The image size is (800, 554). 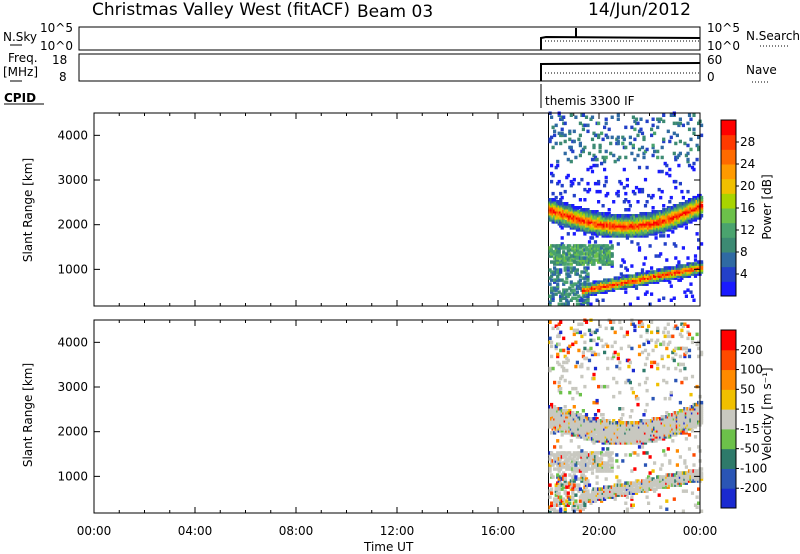 I want to click on xtick-label: 12:00, so click(x=397, y=531).